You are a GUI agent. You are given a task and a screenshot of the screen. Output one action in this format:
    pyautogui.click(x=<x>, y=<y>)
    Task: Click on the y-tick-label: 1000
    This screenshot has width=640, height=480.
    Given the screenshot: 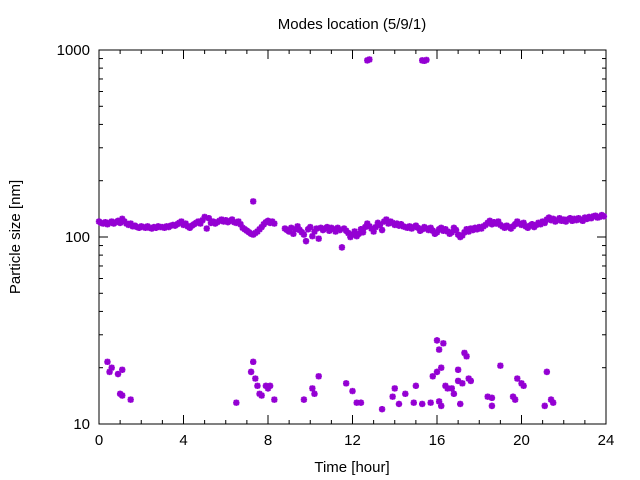 What is the action you would take?
    pyautogui.click(x=73, y=50)
    